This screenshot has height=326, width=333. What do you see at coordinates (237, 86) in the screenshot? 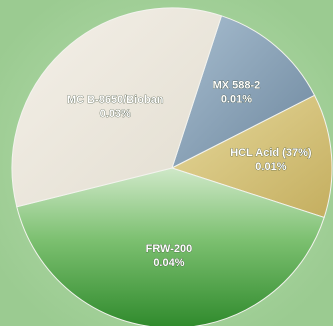
I see `slice-name-label: MX 588-2` at bounding box center [237, 86].